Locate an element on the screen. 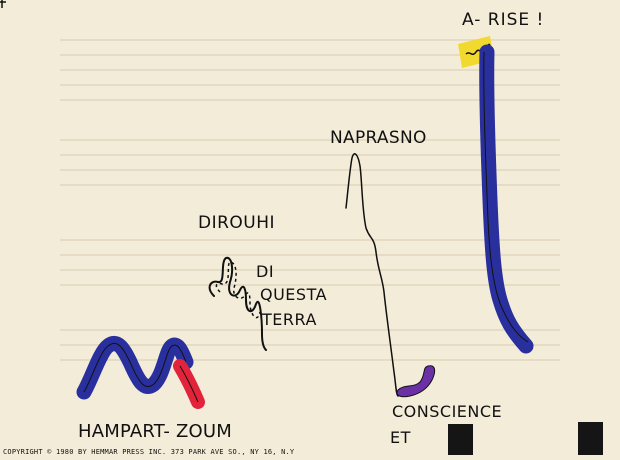  arise-blue-column is located at coordinates (506, 199).